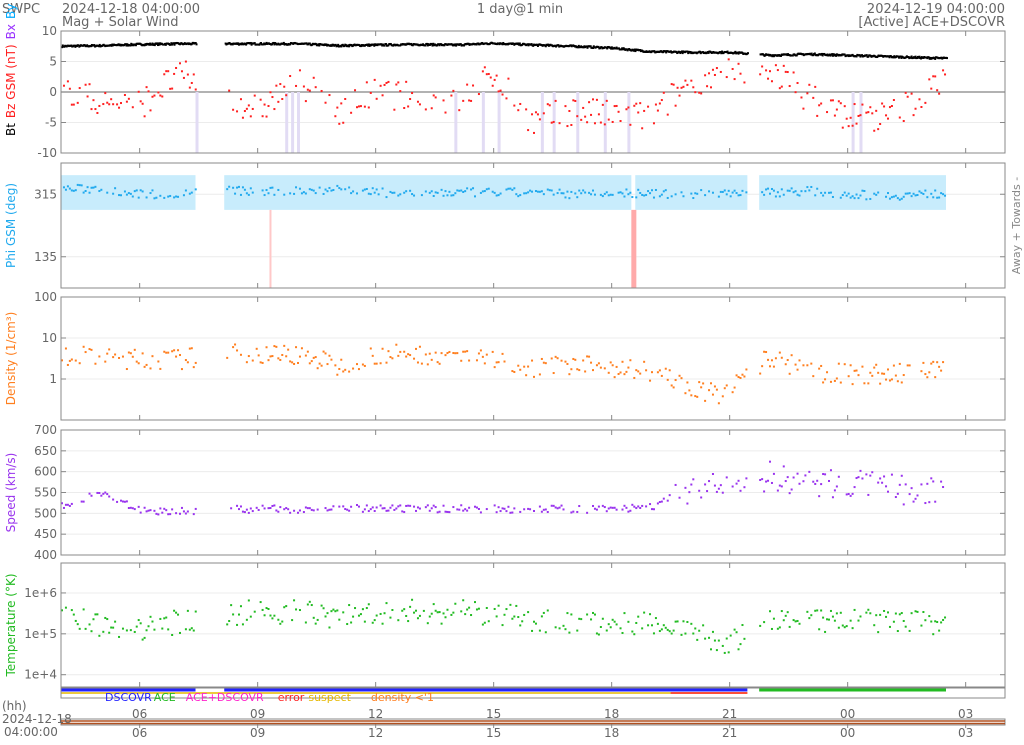  I want to click on resolution-label: 1 day@1 min, so click(520, 9).